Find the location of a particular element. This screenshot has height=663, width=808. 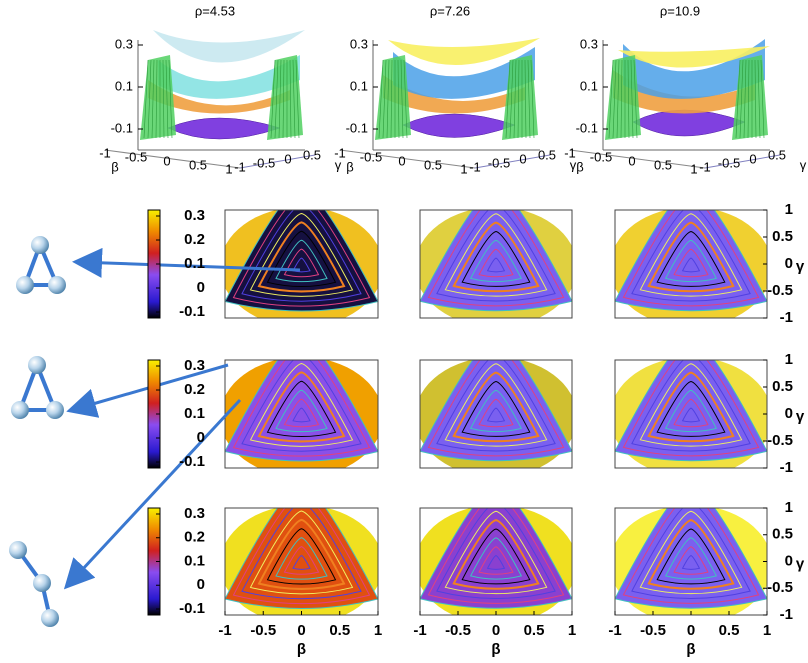

z-tick-label: 0.3 is located at coordinates (124, 43).